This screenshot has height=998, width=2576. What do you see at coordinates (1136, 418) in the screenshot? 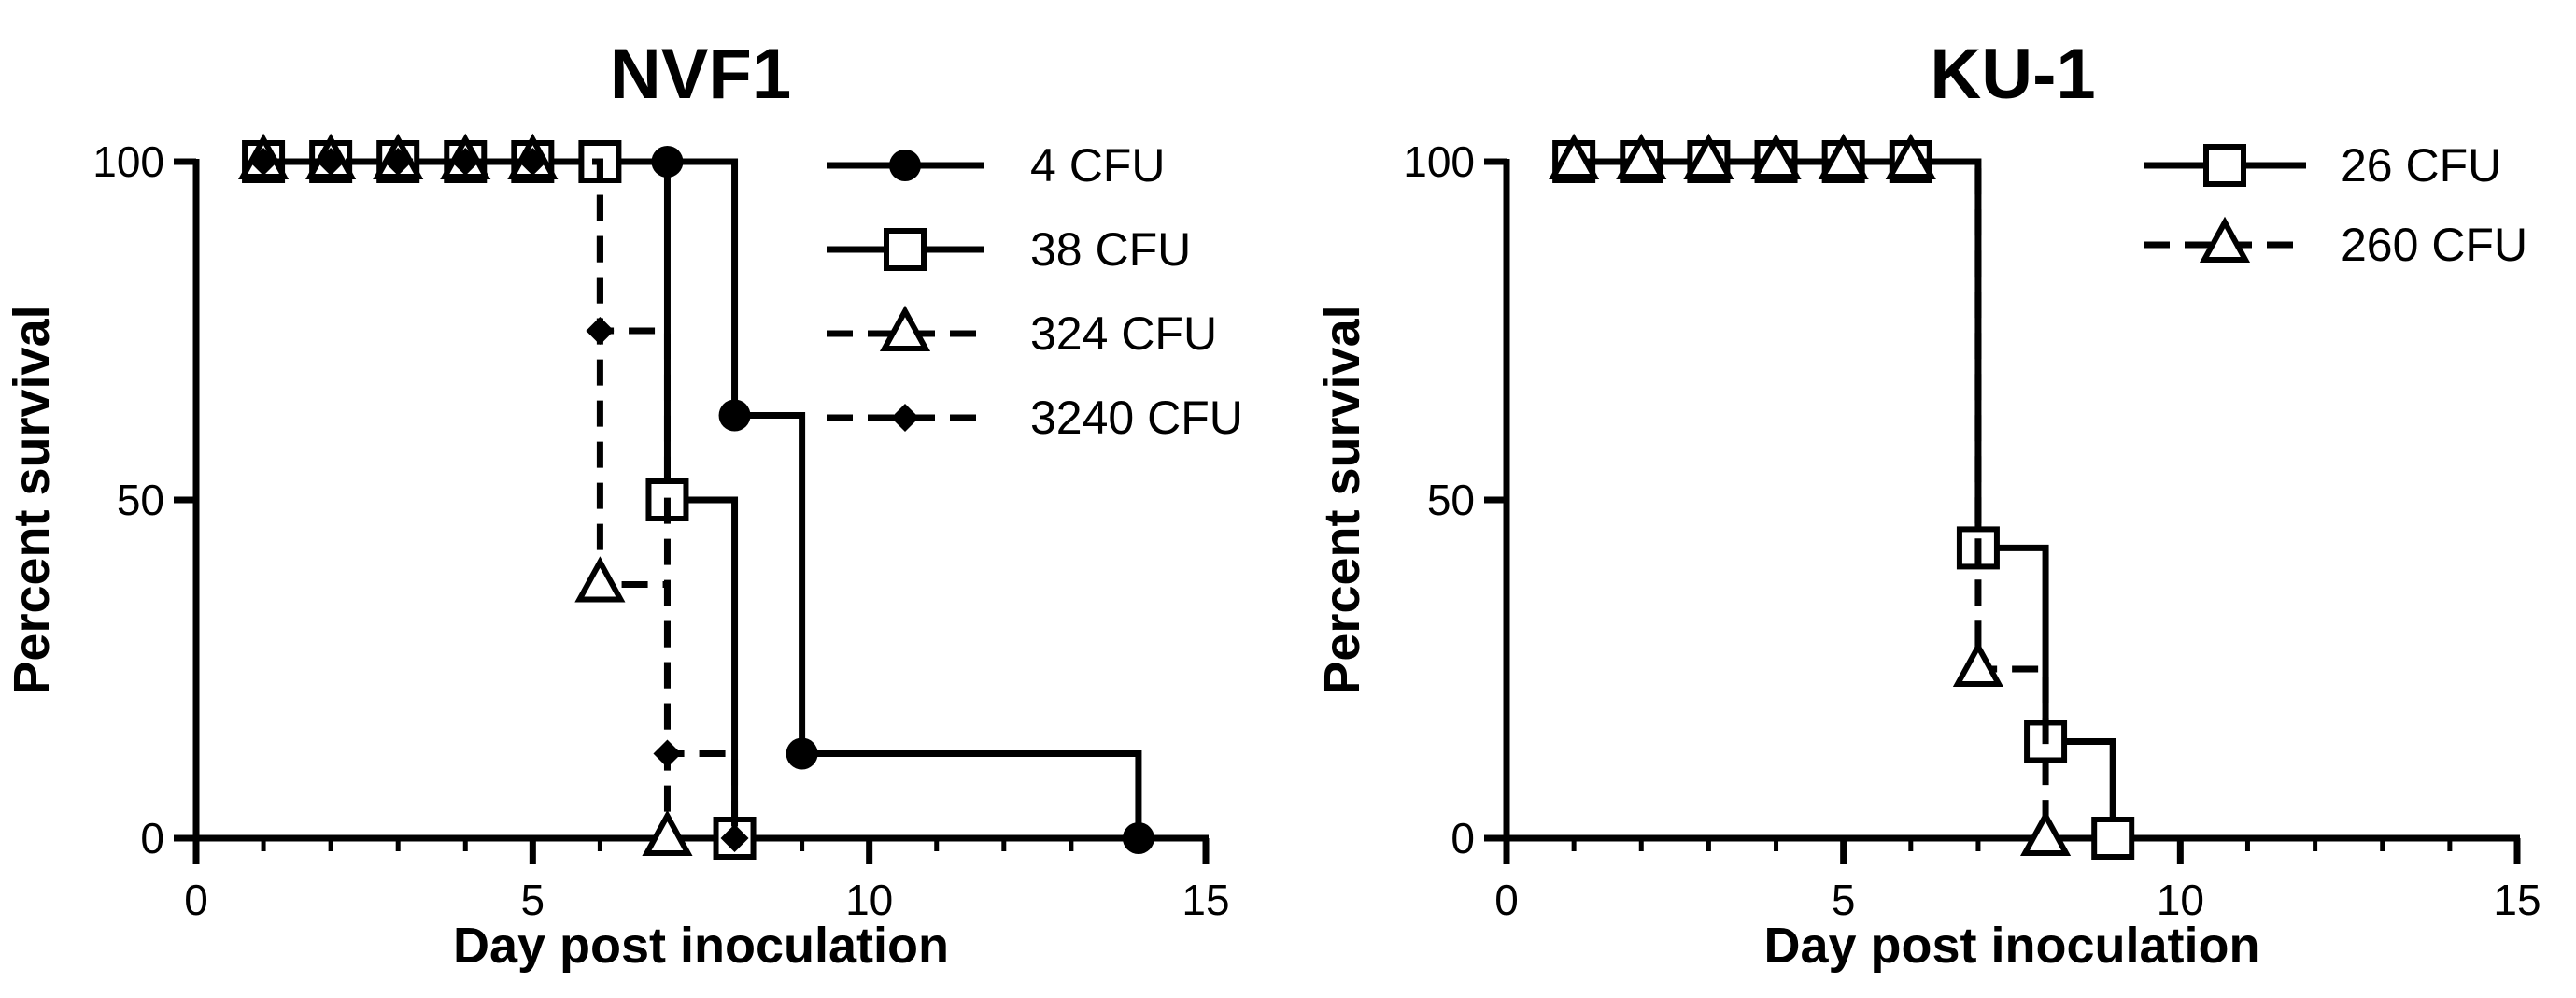
I see `legend-label: 3240 CFU` at bounding box center [1136, 418].